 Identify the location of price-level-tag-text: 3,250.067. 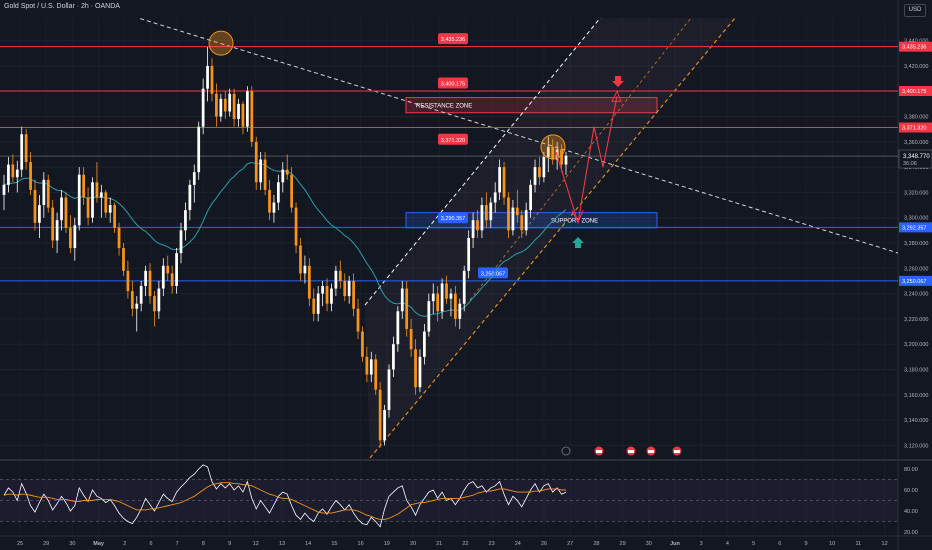
(493, 274).